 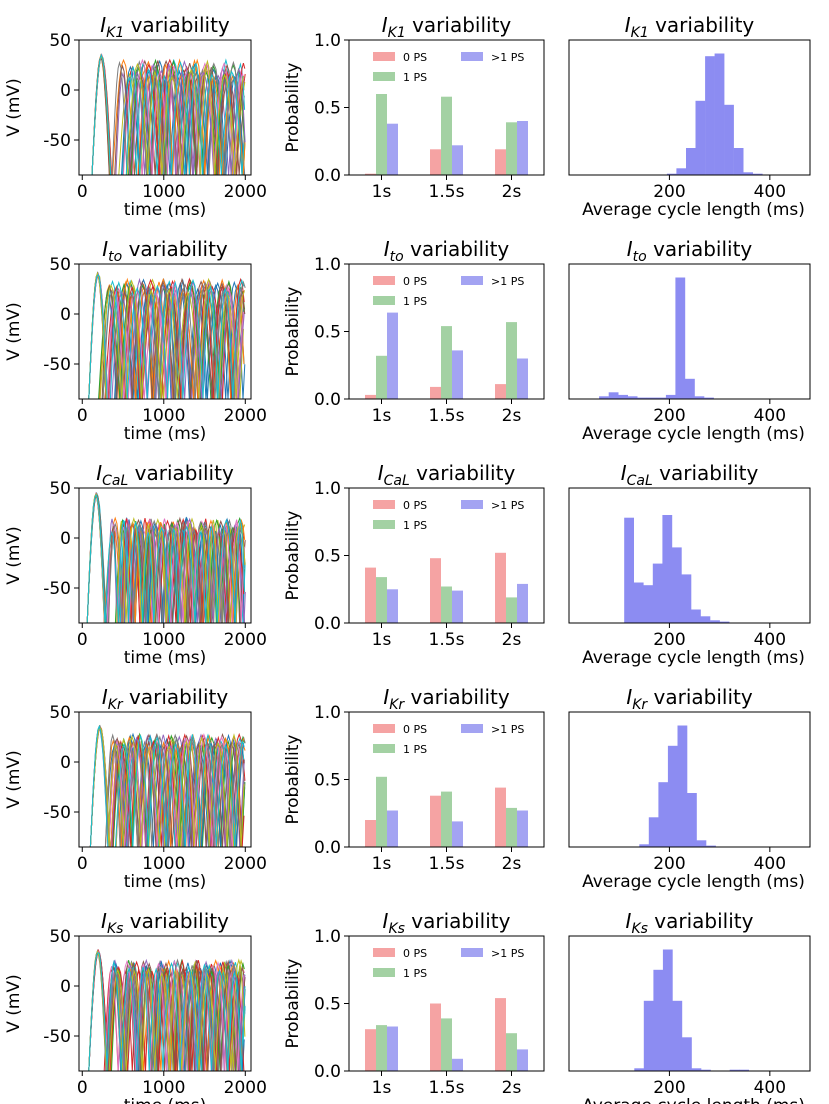 What do you see at coordinates (82, 1088) in the screenshot?
I see `x-tick-label: 0` at bounding box center [82, 1088].